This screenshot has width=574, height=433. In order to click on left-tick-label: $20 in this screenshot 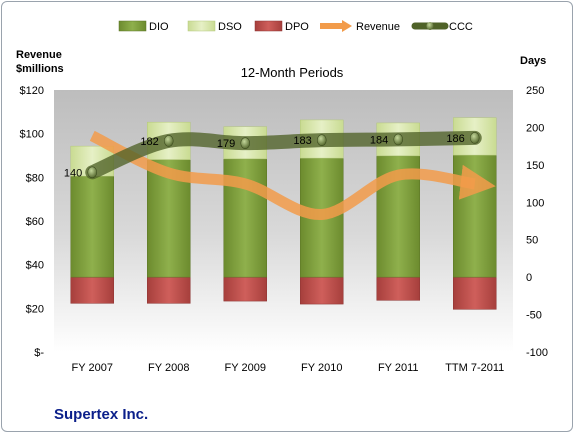, I will do `click(35, 309)`.